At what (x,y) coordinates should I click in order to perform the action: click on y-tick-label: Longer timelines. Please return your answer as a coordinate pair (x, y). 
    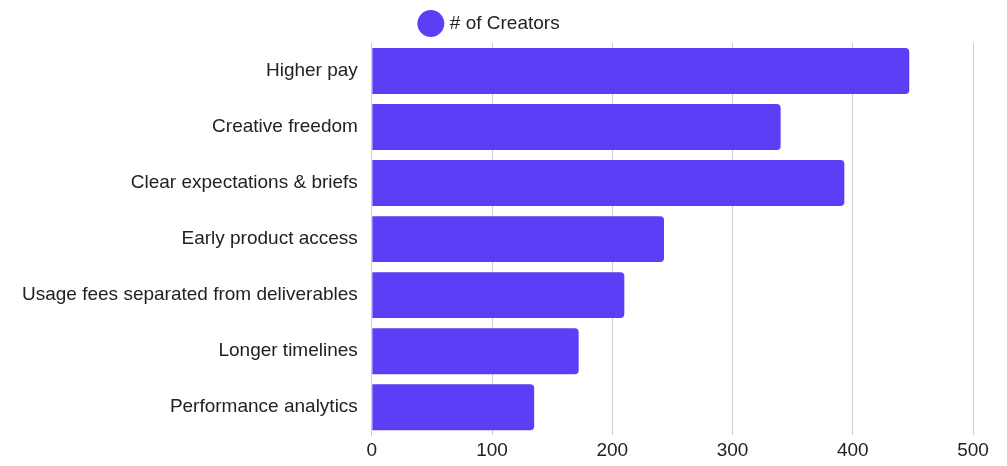
    Looking at the image, I should click on (288, 350).